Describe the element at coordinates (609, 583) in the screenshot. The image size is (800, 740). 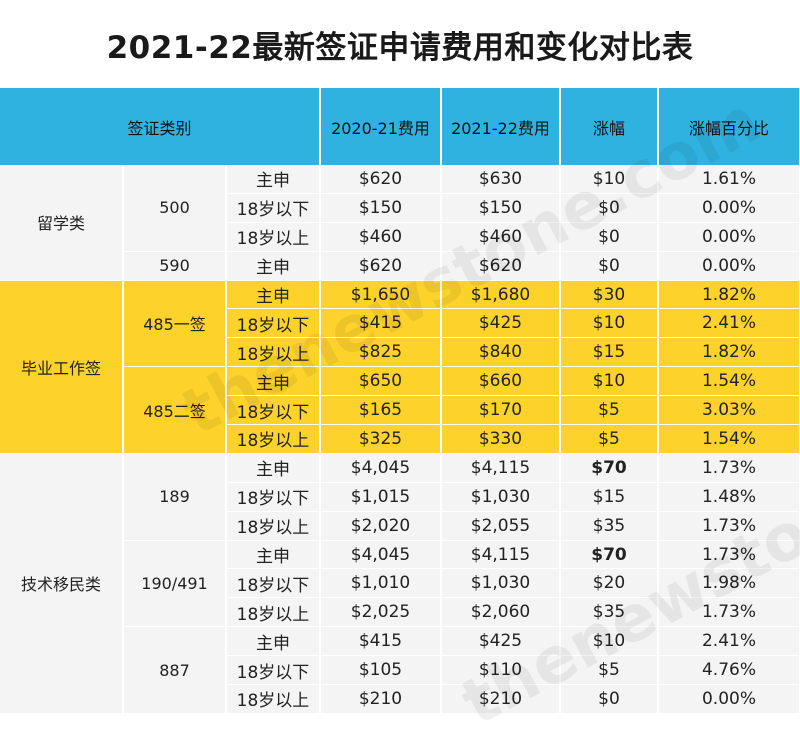
I see `increase-cell: $20` at that location.